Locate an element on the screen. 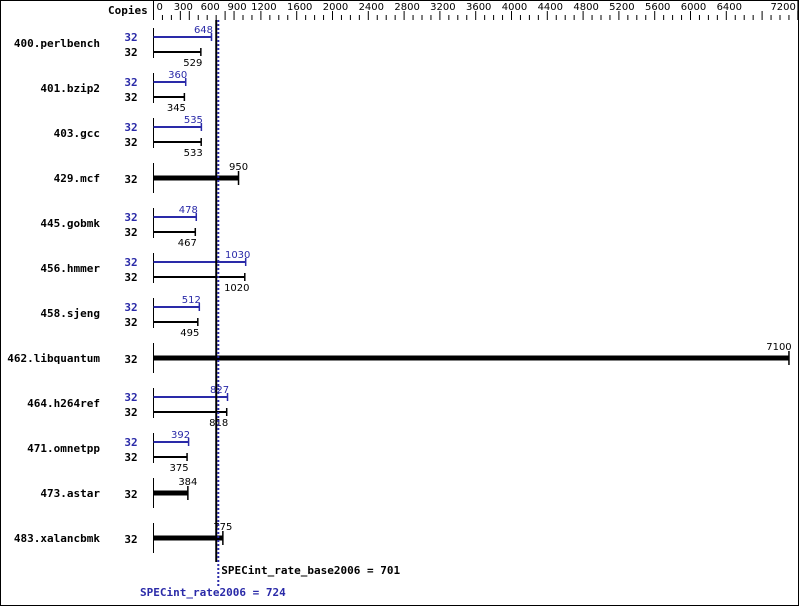 The width and height of the screenshot is (799, 606). axis-tick-label: 4400 is located at coordinates (550, 7).